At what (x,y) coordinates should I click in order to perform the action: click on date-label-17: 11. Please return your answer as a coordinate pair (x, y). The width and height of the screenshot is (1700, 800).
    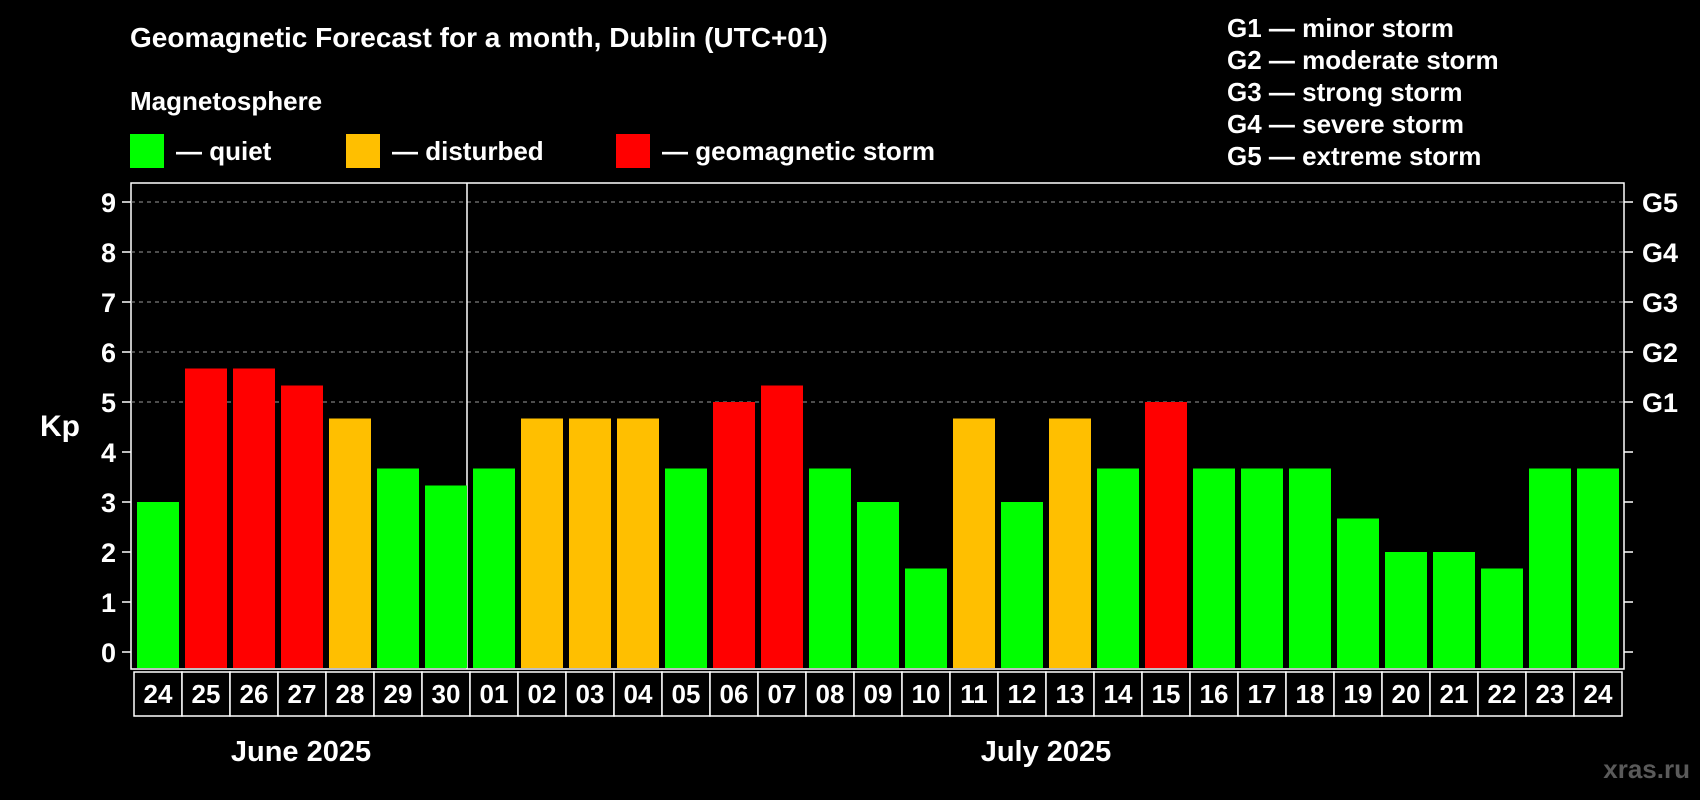
    Looking at the image, I should click on (974, 694).